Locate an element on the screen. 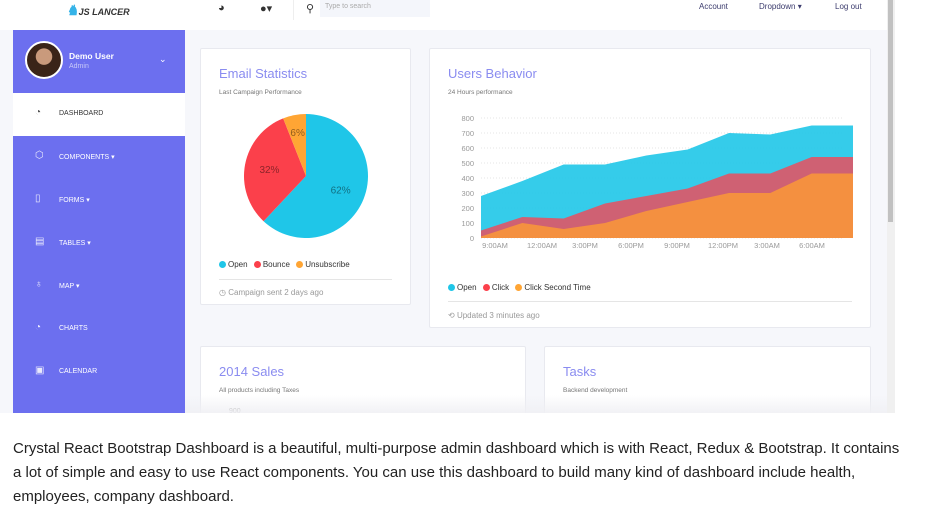 This screenshot has width=926, height=521. dropdown-label: Dropdown is located at coordinates (777, 6).